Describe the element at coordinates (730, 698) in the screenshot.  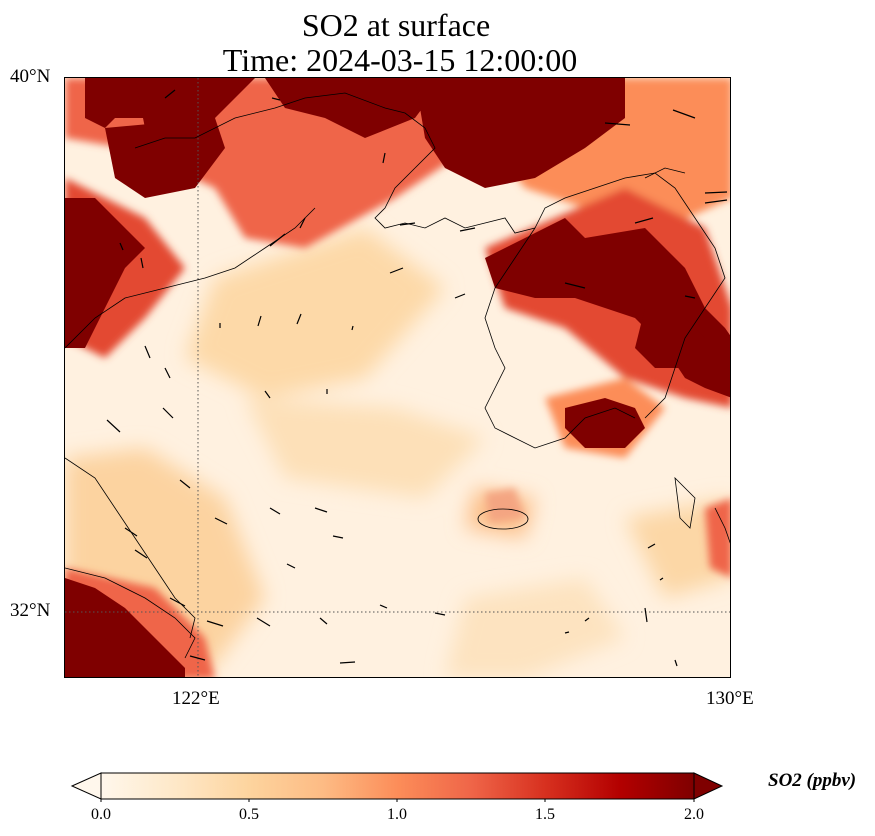
I see `lon-label-130e: 130°E` at that location.